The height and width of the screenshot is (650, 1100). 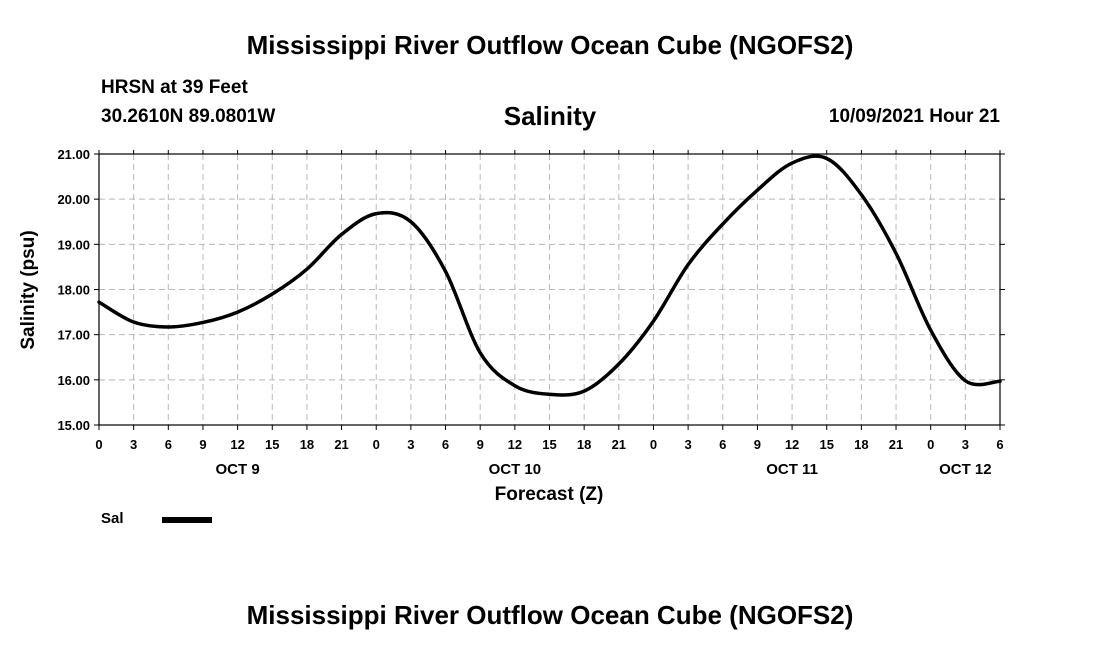 What do you see at coordinates (550, 116) in the screenshot?
I see `chart-subtitle: Salinity` at bounding box center [550, 116].